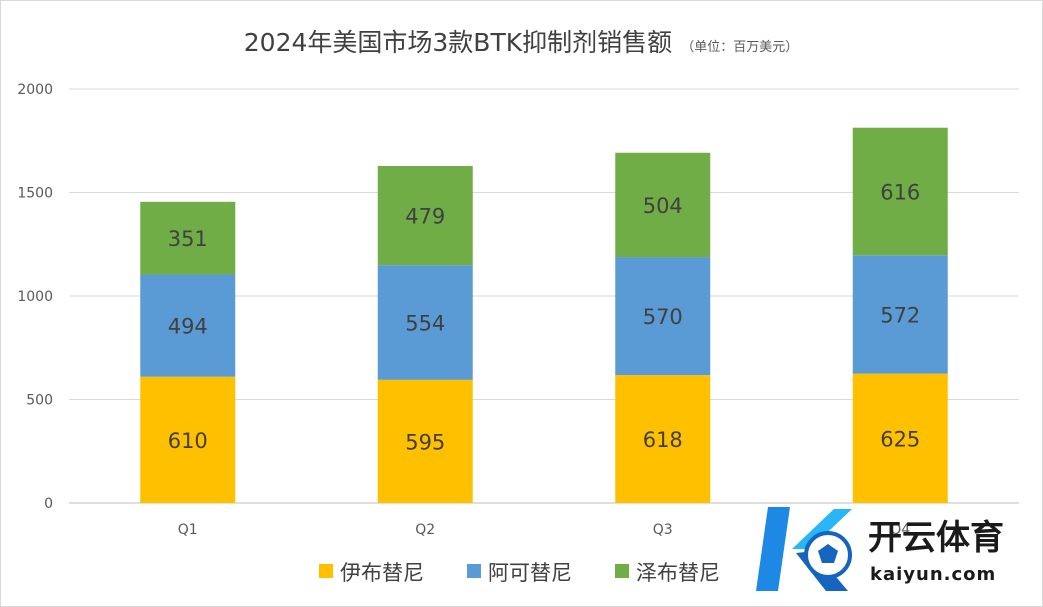  Describe the element at coordinates (544, 530) in the screenshot. I see `x-axis-categories: Q1 Q2 Q3 Q4` at that location.